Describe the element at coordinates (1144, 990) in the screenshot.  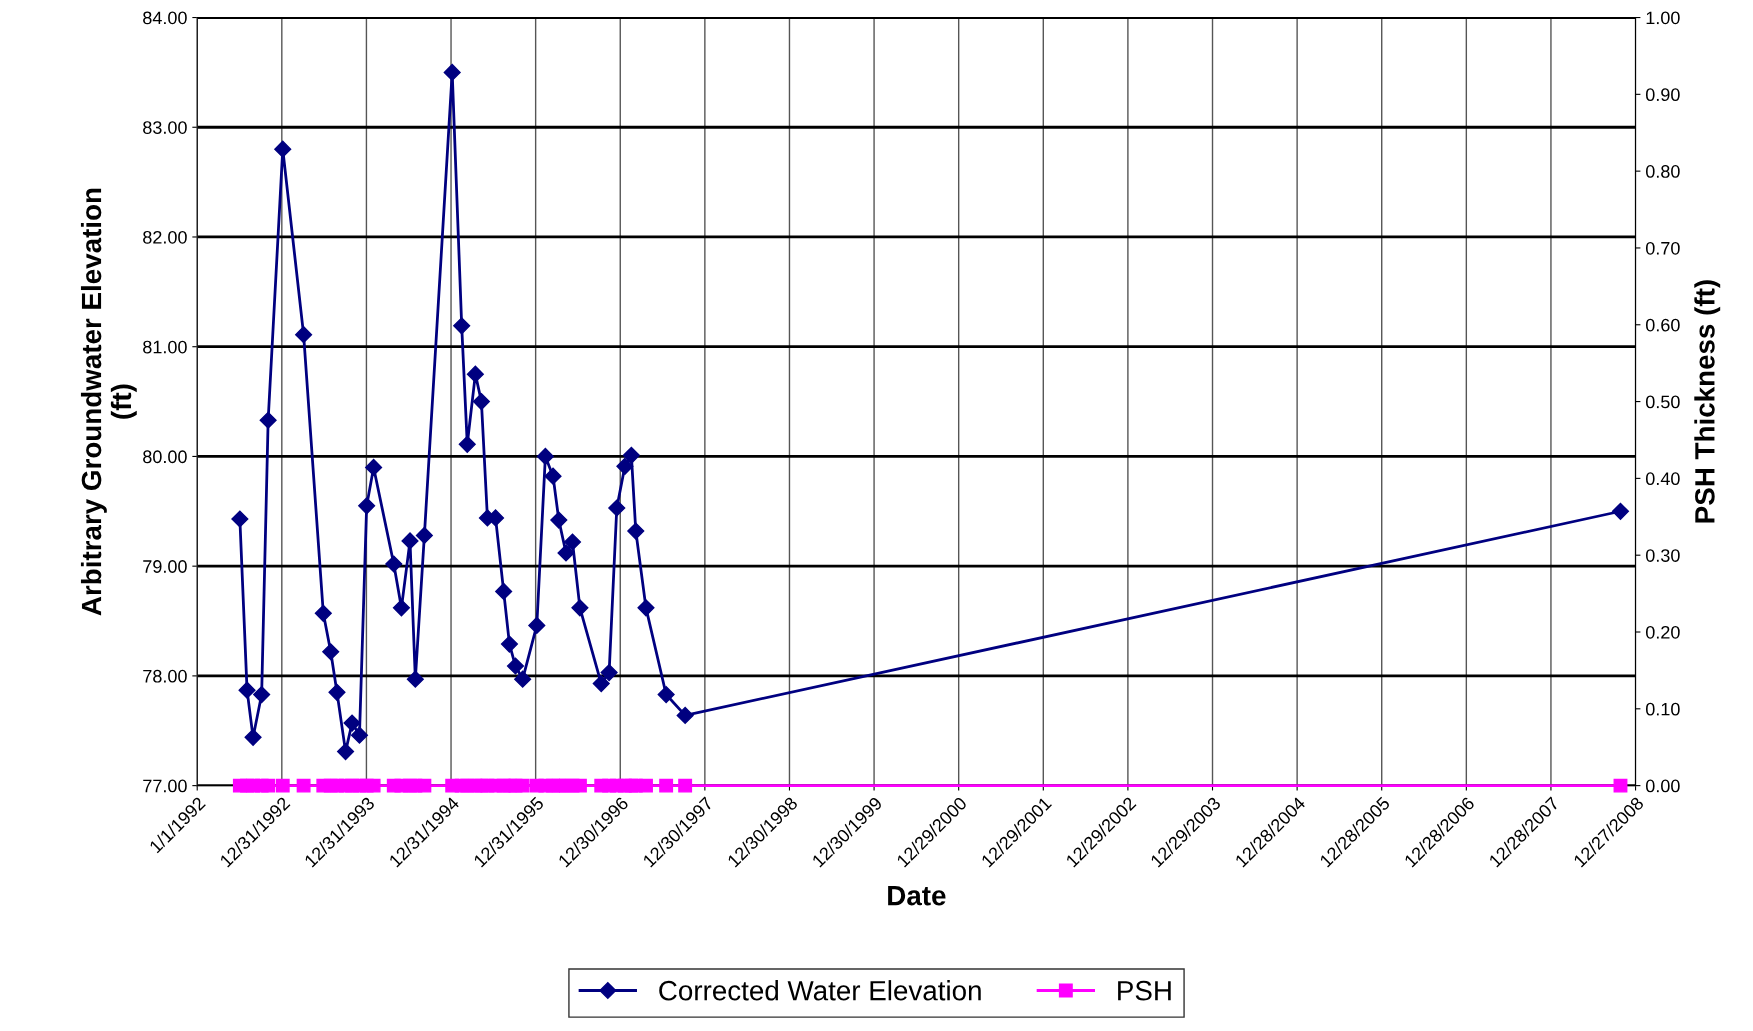
I see `legend-label: PSH` at that location.